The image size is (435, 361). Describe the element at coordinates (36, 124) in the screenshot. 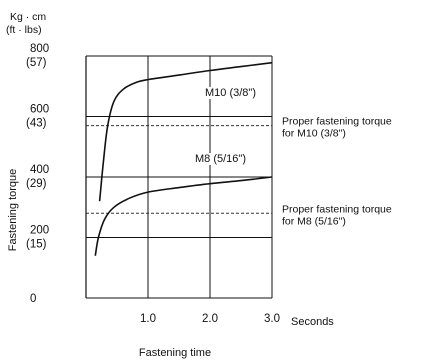

I see `y-tick-alt-label: (43)` at that location.